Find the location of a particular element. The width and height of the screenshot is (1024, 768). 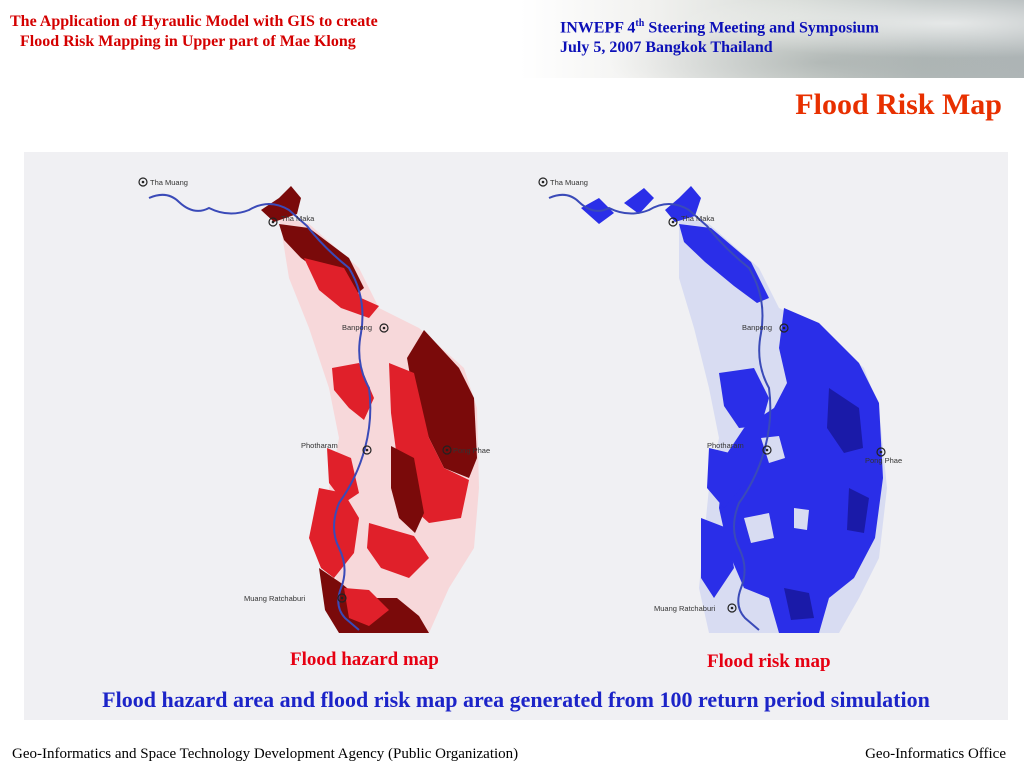

event-date: July 5, 2007 Bangkok Thailand is located at coordinates (666, 48).